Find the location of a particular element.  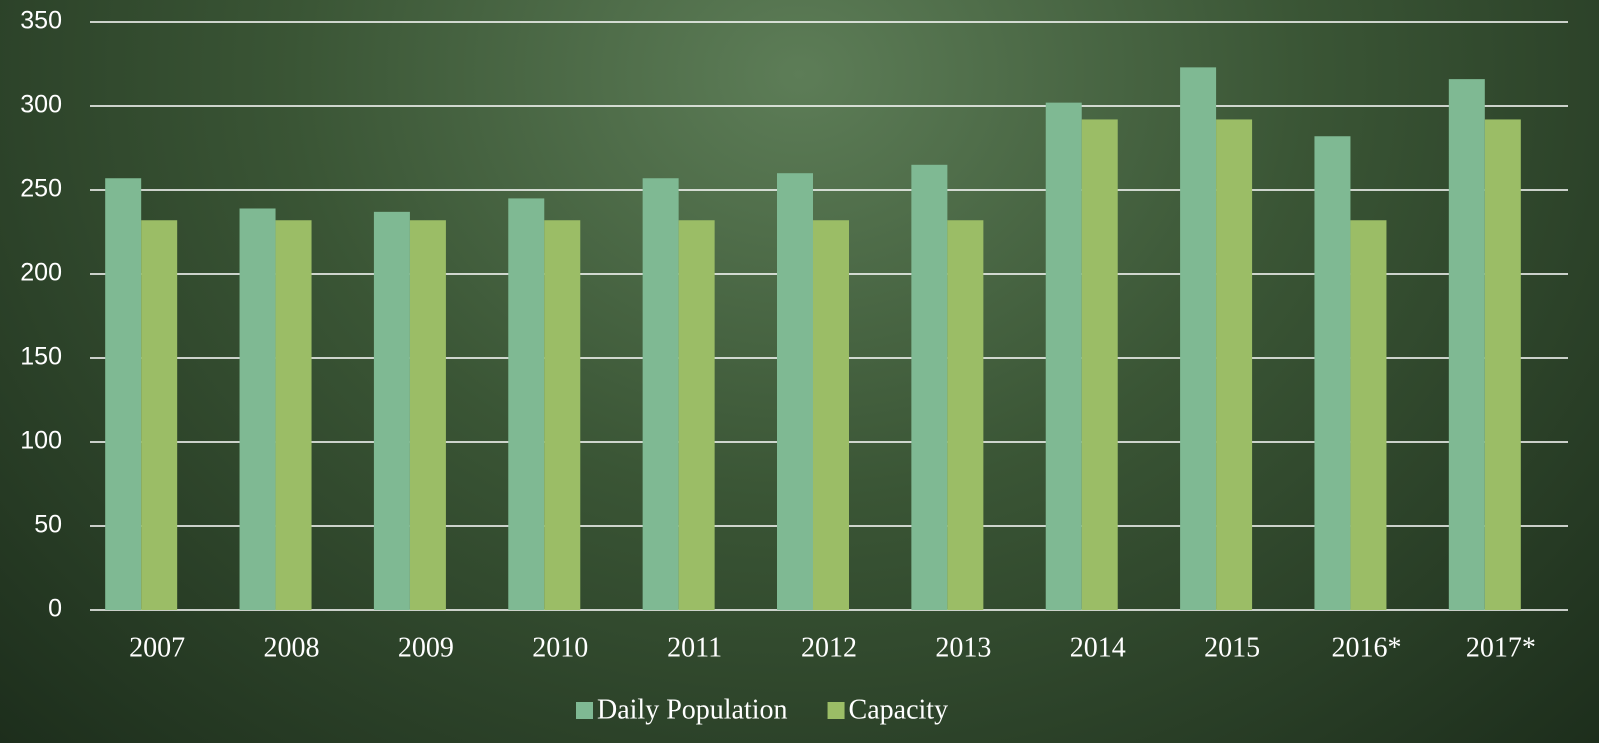

x-tick-label: 2008 is located at coordinates (292, 647).